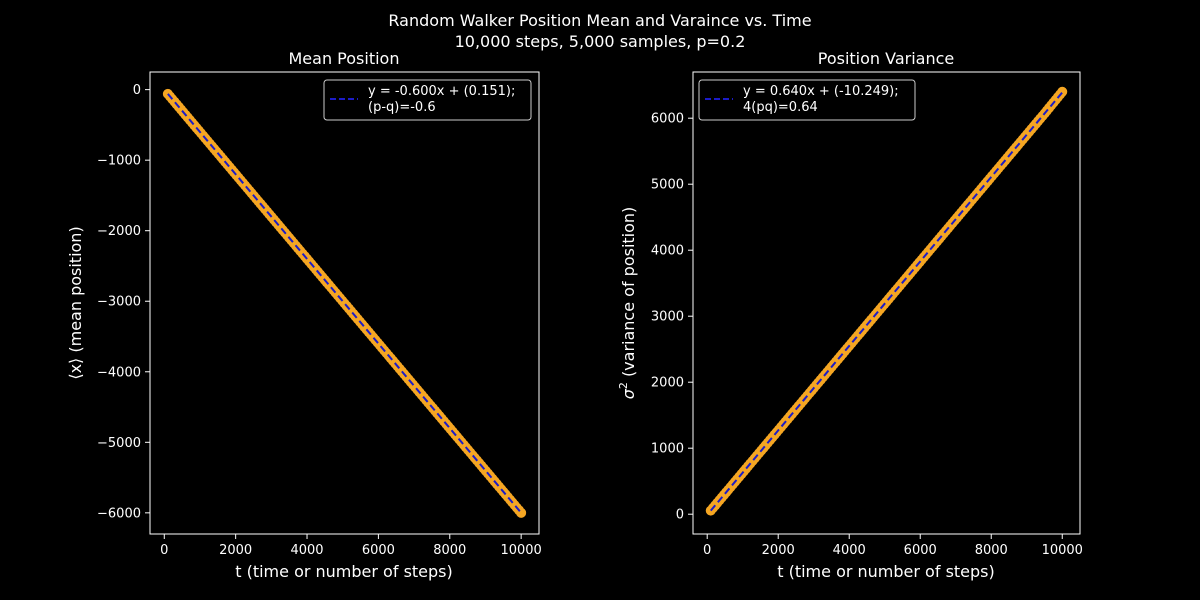  What do you see at coordinates (886, 571) in the screenshot?
I see `position-variance-xlabel: t (time or number of steps)` at bounding box center [886, 571].